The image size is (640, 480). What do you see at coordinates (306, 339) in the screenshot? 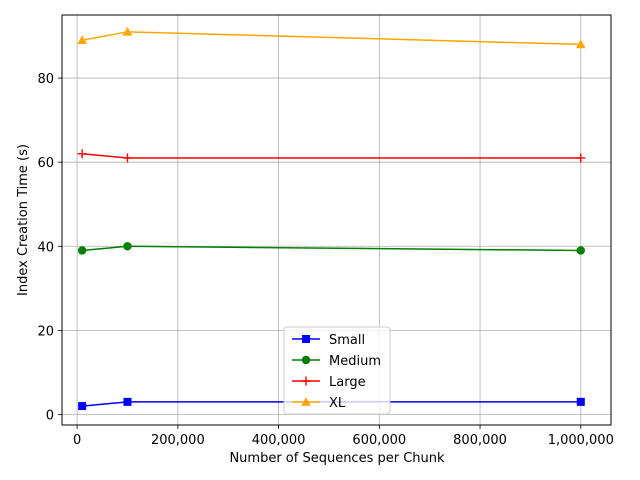
I see `legend-marker-small` at bounding box center [306, 339].